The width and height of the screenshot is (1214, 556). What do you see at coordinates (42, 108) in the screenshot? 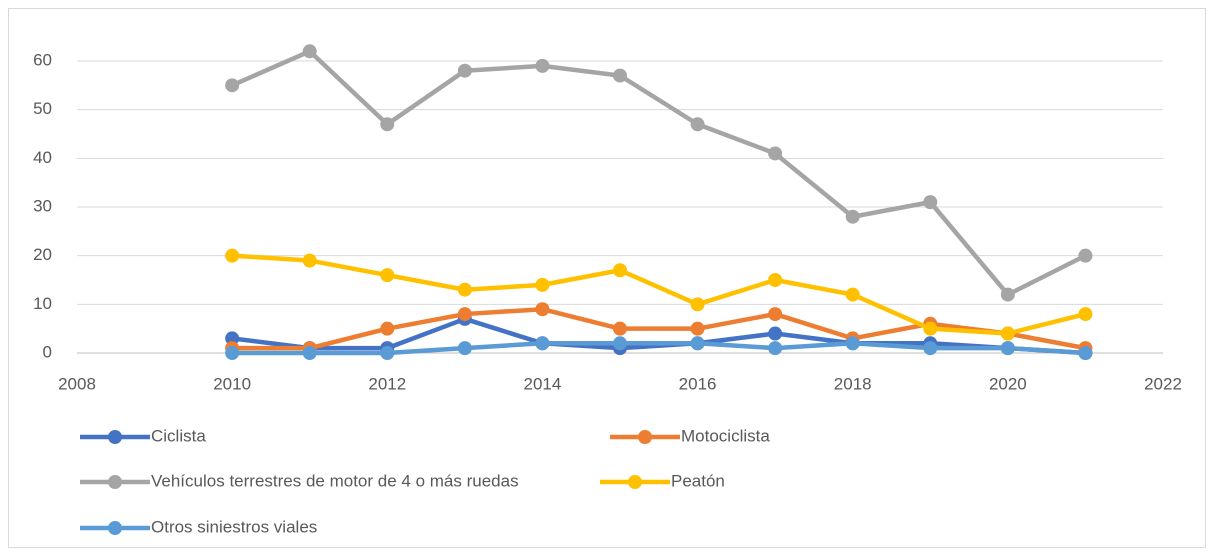
I see `y-tick-label: 50` at bounding box center [42, 108].